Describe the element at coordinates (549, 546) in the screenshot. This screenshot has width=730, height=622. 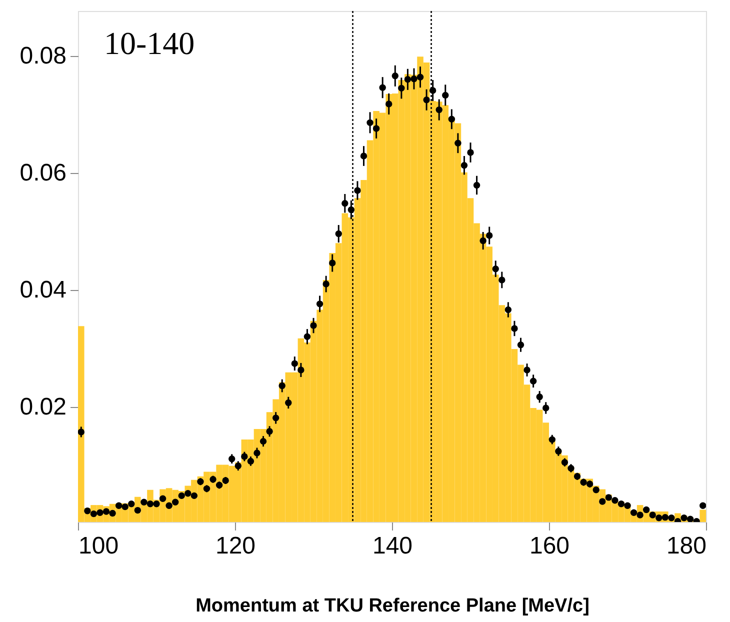
I see `x-tick-label: 160` at that location.